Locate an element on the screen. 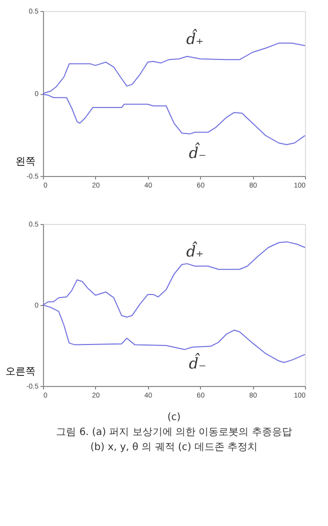 This screenshot has height=526, width=328. caption: 그림 6. (a) 퍼지 보상기에 의한 이동로봇의 추종응답 is located at coordinates (174, 432).